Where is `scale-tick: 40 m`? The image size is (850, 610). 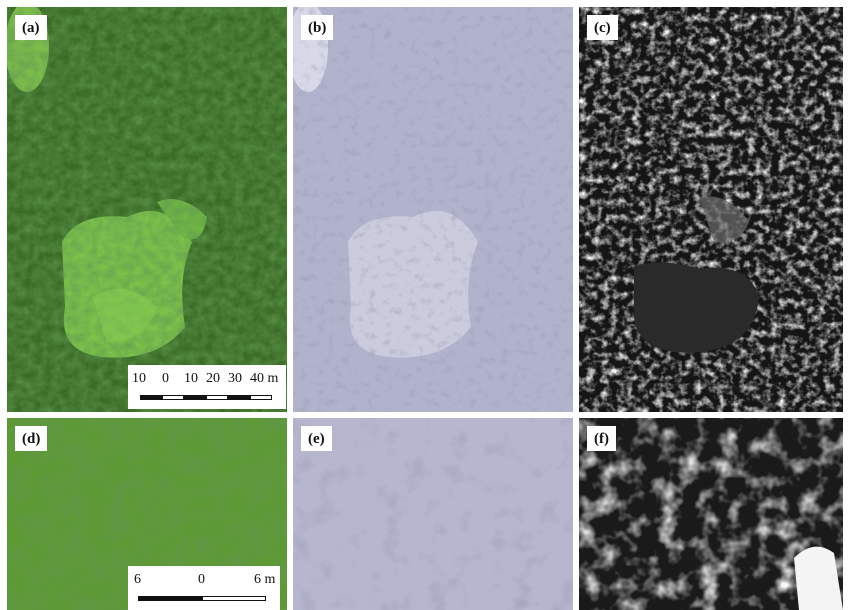
scale-tick: 40 m is located at coordinates (264, 378).